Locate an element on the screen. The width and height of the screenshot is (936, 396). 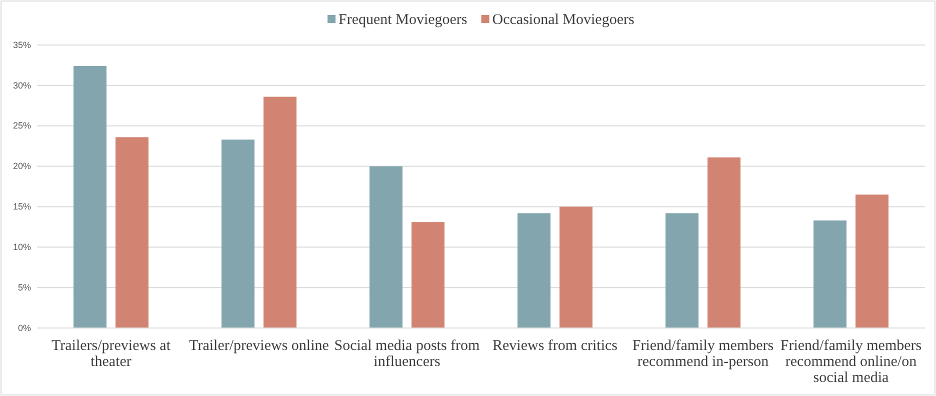
x-tick-label: Friend/family members recommend in-person is located at coordinates (703, 354).